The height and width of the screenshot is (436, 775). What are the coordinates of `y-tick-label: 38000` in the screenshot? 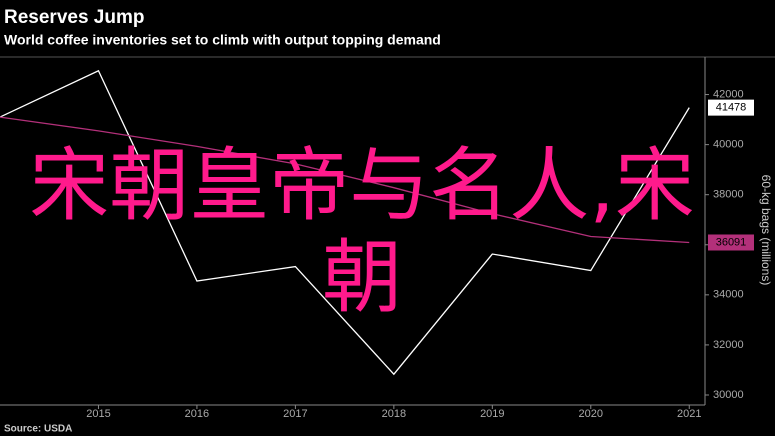 It's located at (728, 195).